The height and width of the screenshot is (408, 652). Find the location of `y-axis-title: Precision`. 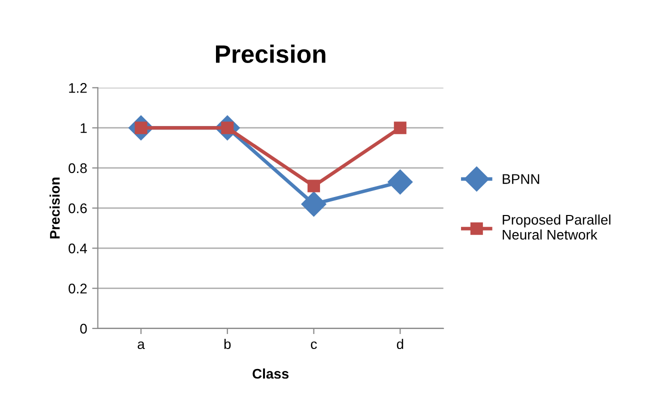

y-axis-title: Precision is located at coordinates (55, 208).